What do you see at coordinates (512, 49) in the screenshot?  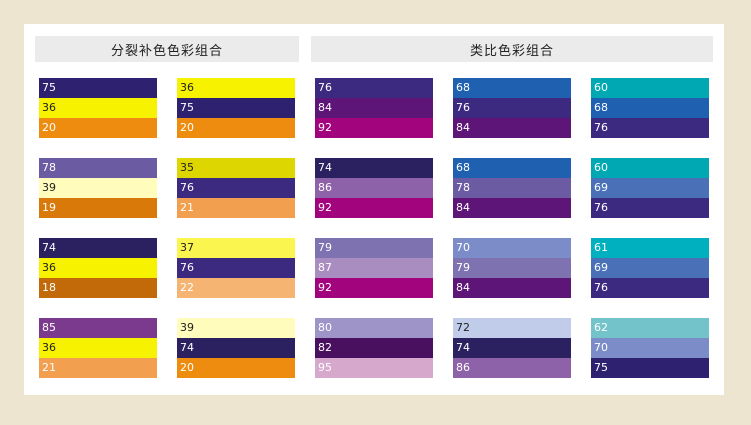 I see `header-analogous: 类比色彩组合` at bounding box center [512, 49].